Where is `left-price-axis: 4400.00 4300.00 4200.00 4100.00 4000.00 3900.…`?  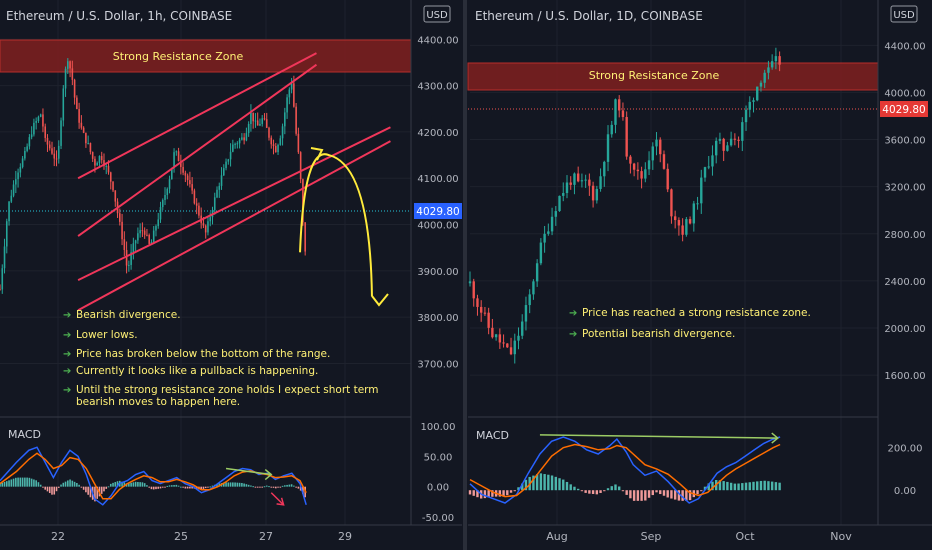
left-price-axis: 4400.00 4300.00 4200.00 4100.00 4000.00 3900.… is located at coordinates (437, 279).